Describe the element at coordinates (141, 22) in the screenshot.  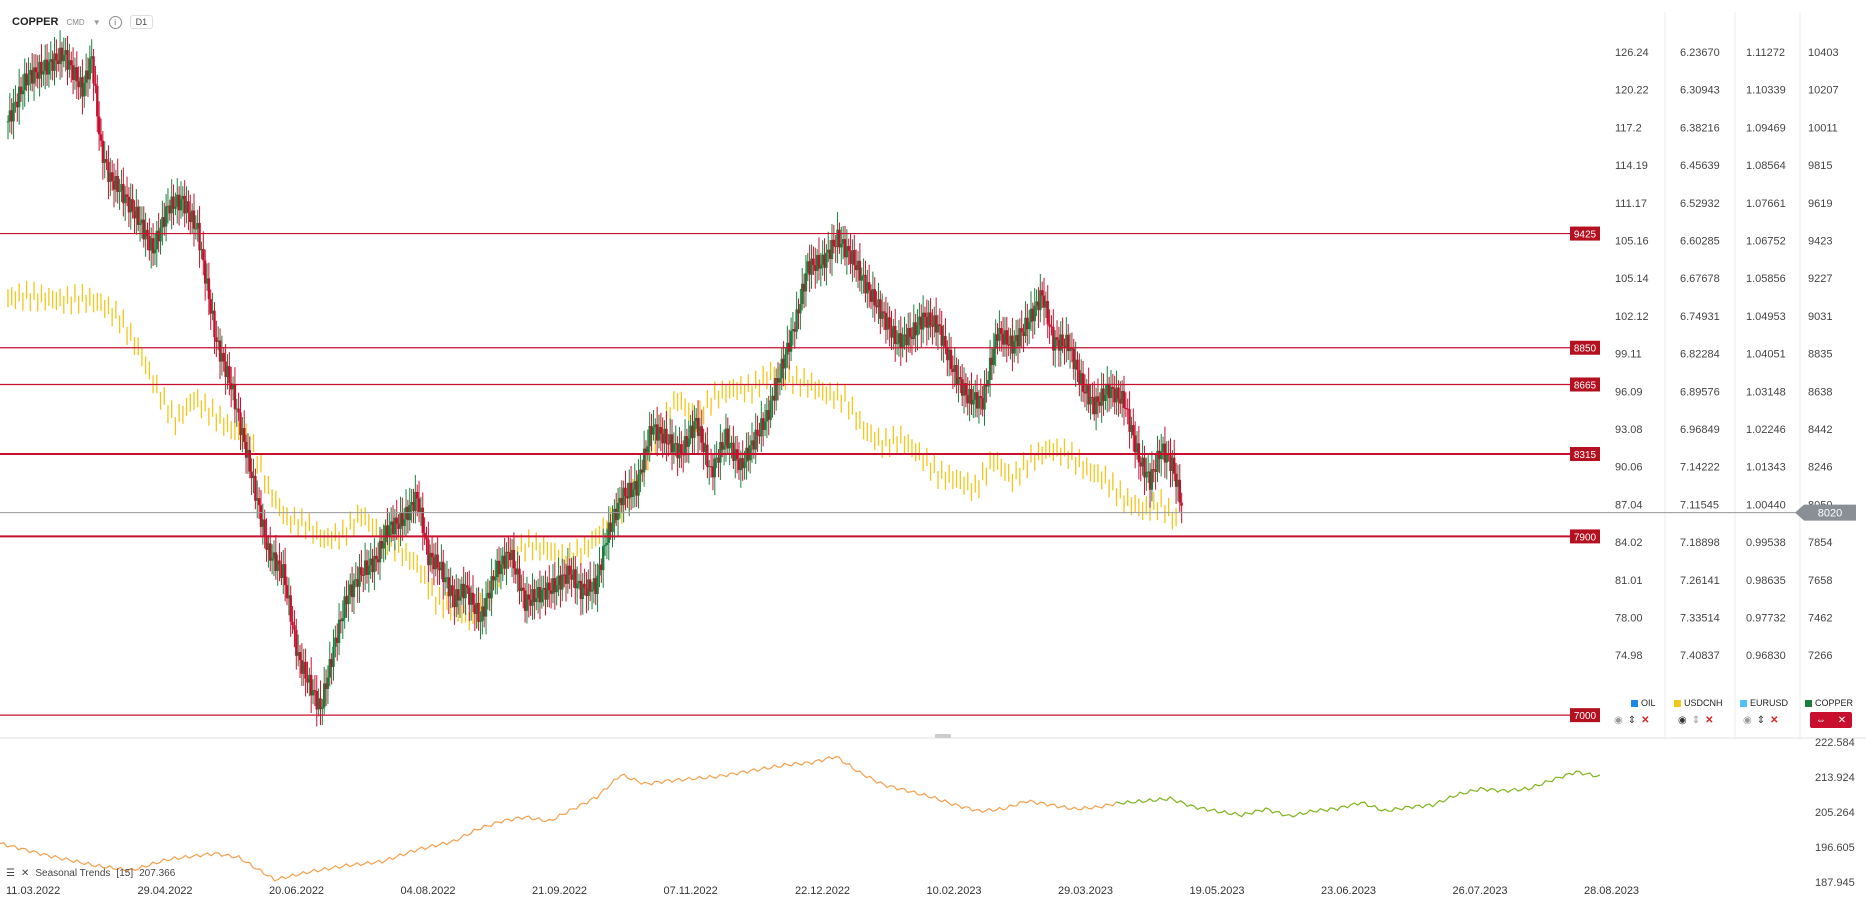
I see `timeframe-select: D1` at that location.